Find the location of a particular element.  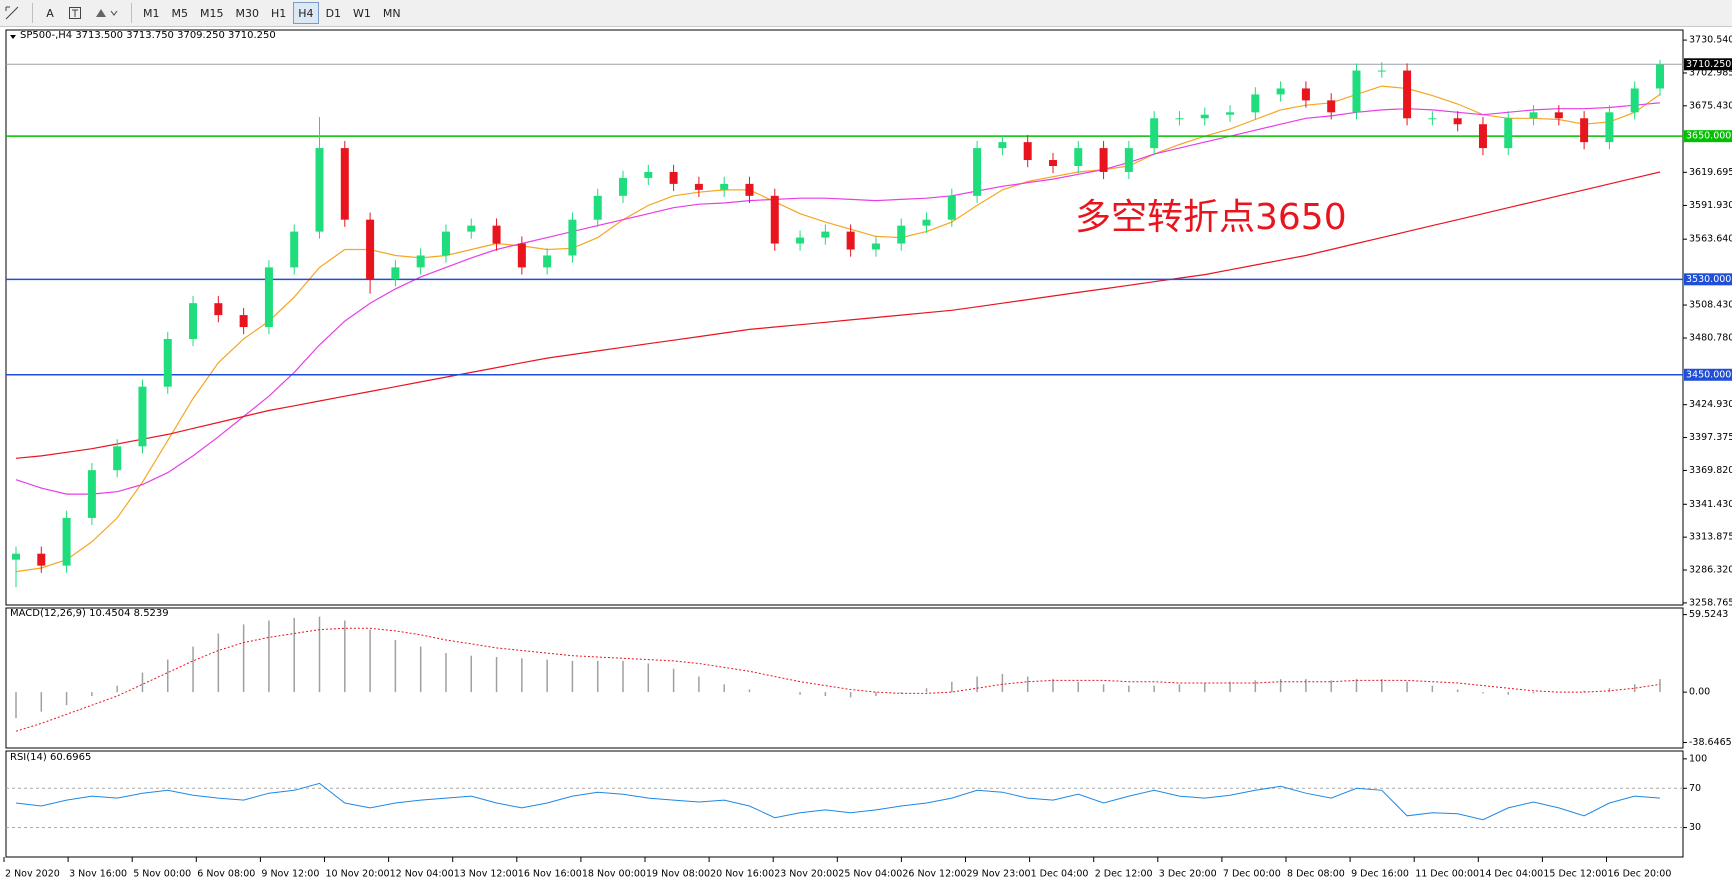

period-buttons: M1 M5 M15 M30 H1 H4 D1 W1 MN is located at coordinates (273, 13).